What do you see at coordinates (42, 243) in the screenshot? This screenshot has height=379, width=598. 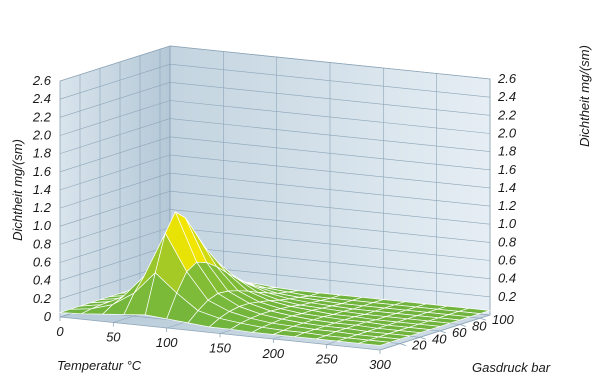 I see `z-tick-label: 0.8` at bounding box center [42, 243].